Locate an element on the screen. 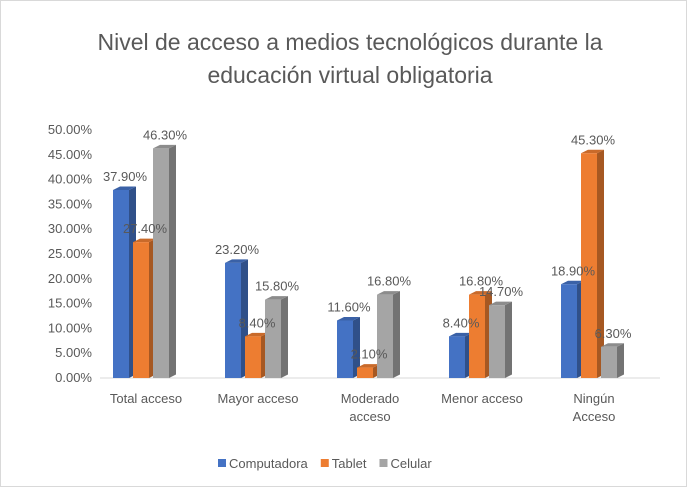 The width and height of the screenshot is (699, 489). y-tick-label: 0.00% is located at coordinates (73, 377).